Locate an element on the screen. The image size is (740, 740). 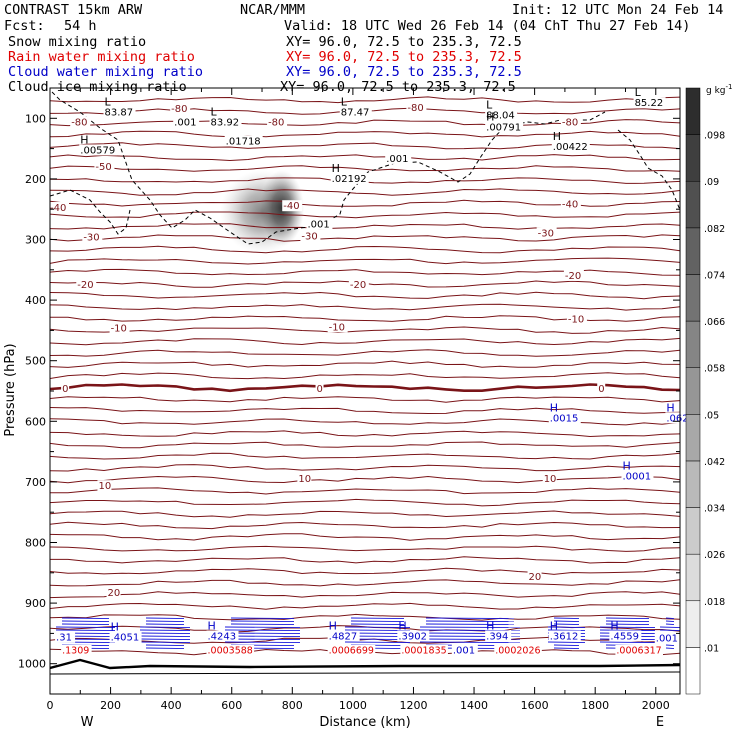
y-tick-label: 200 is located at coordinates (35, 179).